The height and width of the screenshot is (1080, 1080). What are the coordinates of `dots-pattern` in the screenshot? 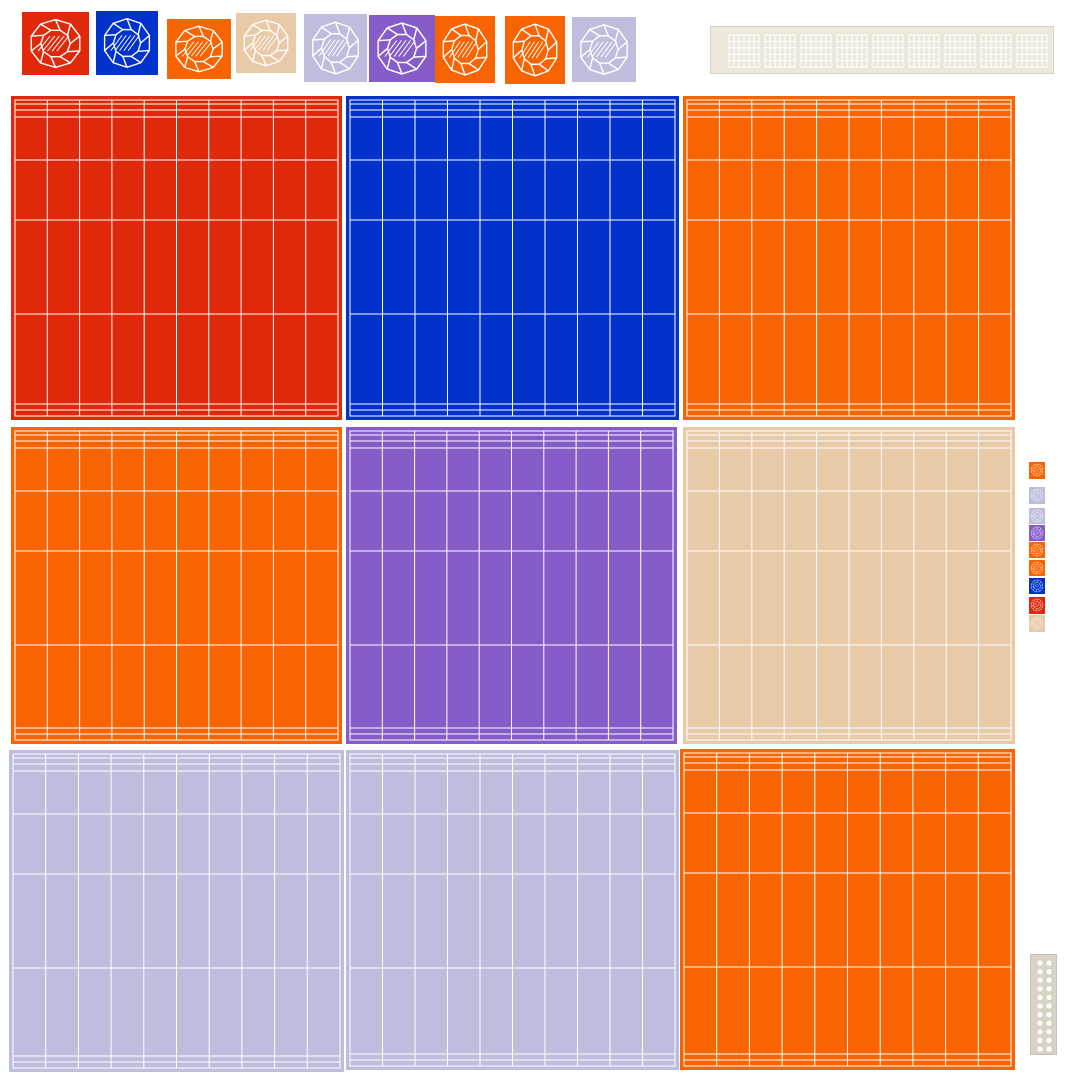 It's located at (1044, 1006).